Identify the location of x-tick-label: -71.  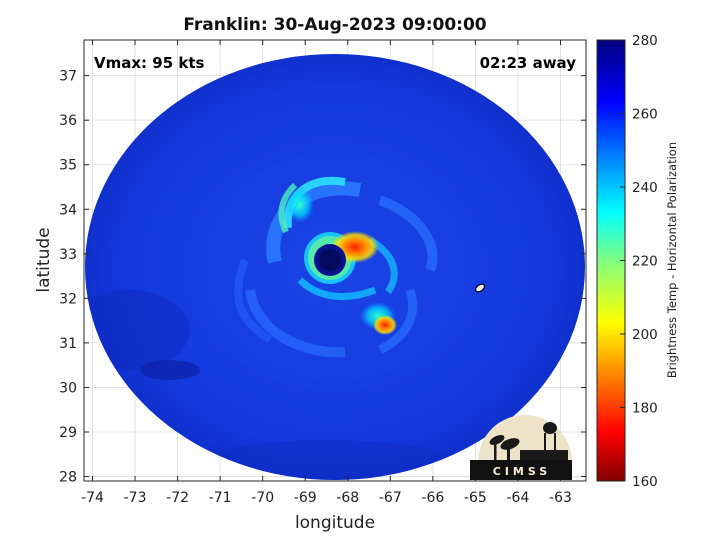
(220, 498).